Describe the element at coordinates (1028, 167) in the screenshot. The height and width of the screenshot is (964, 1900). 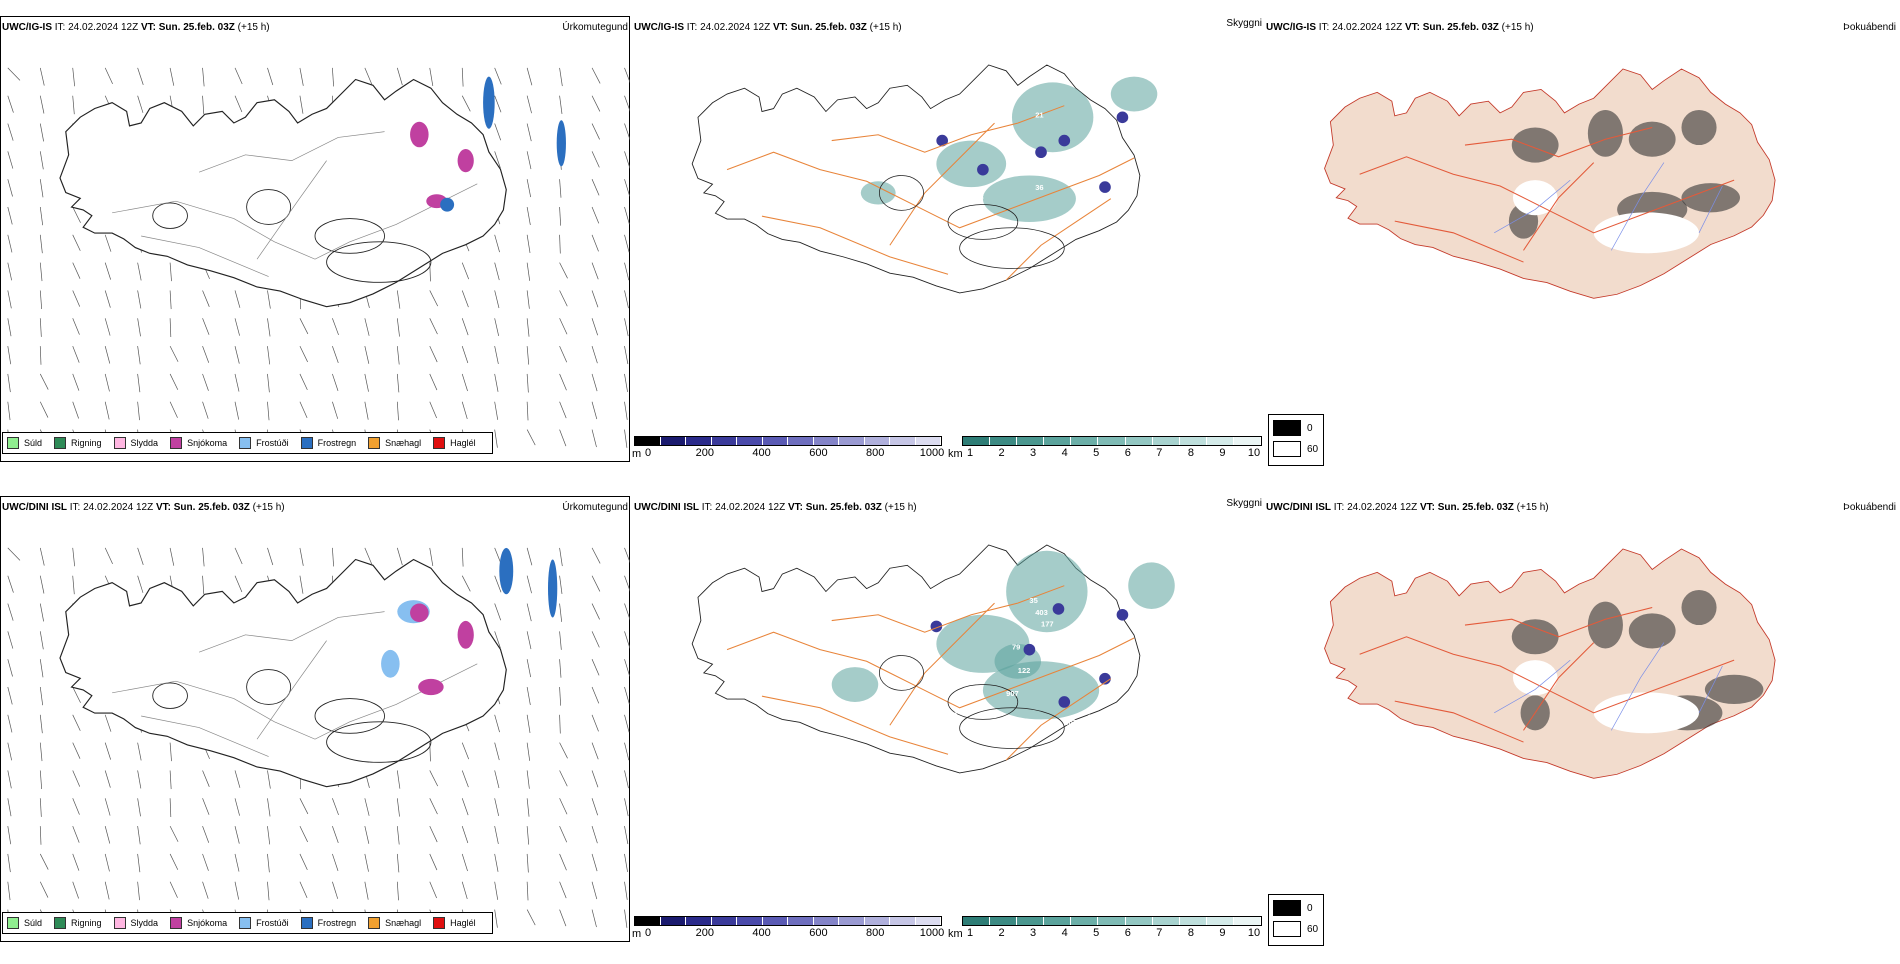
I see `cloud-base-label: 46` at that location.